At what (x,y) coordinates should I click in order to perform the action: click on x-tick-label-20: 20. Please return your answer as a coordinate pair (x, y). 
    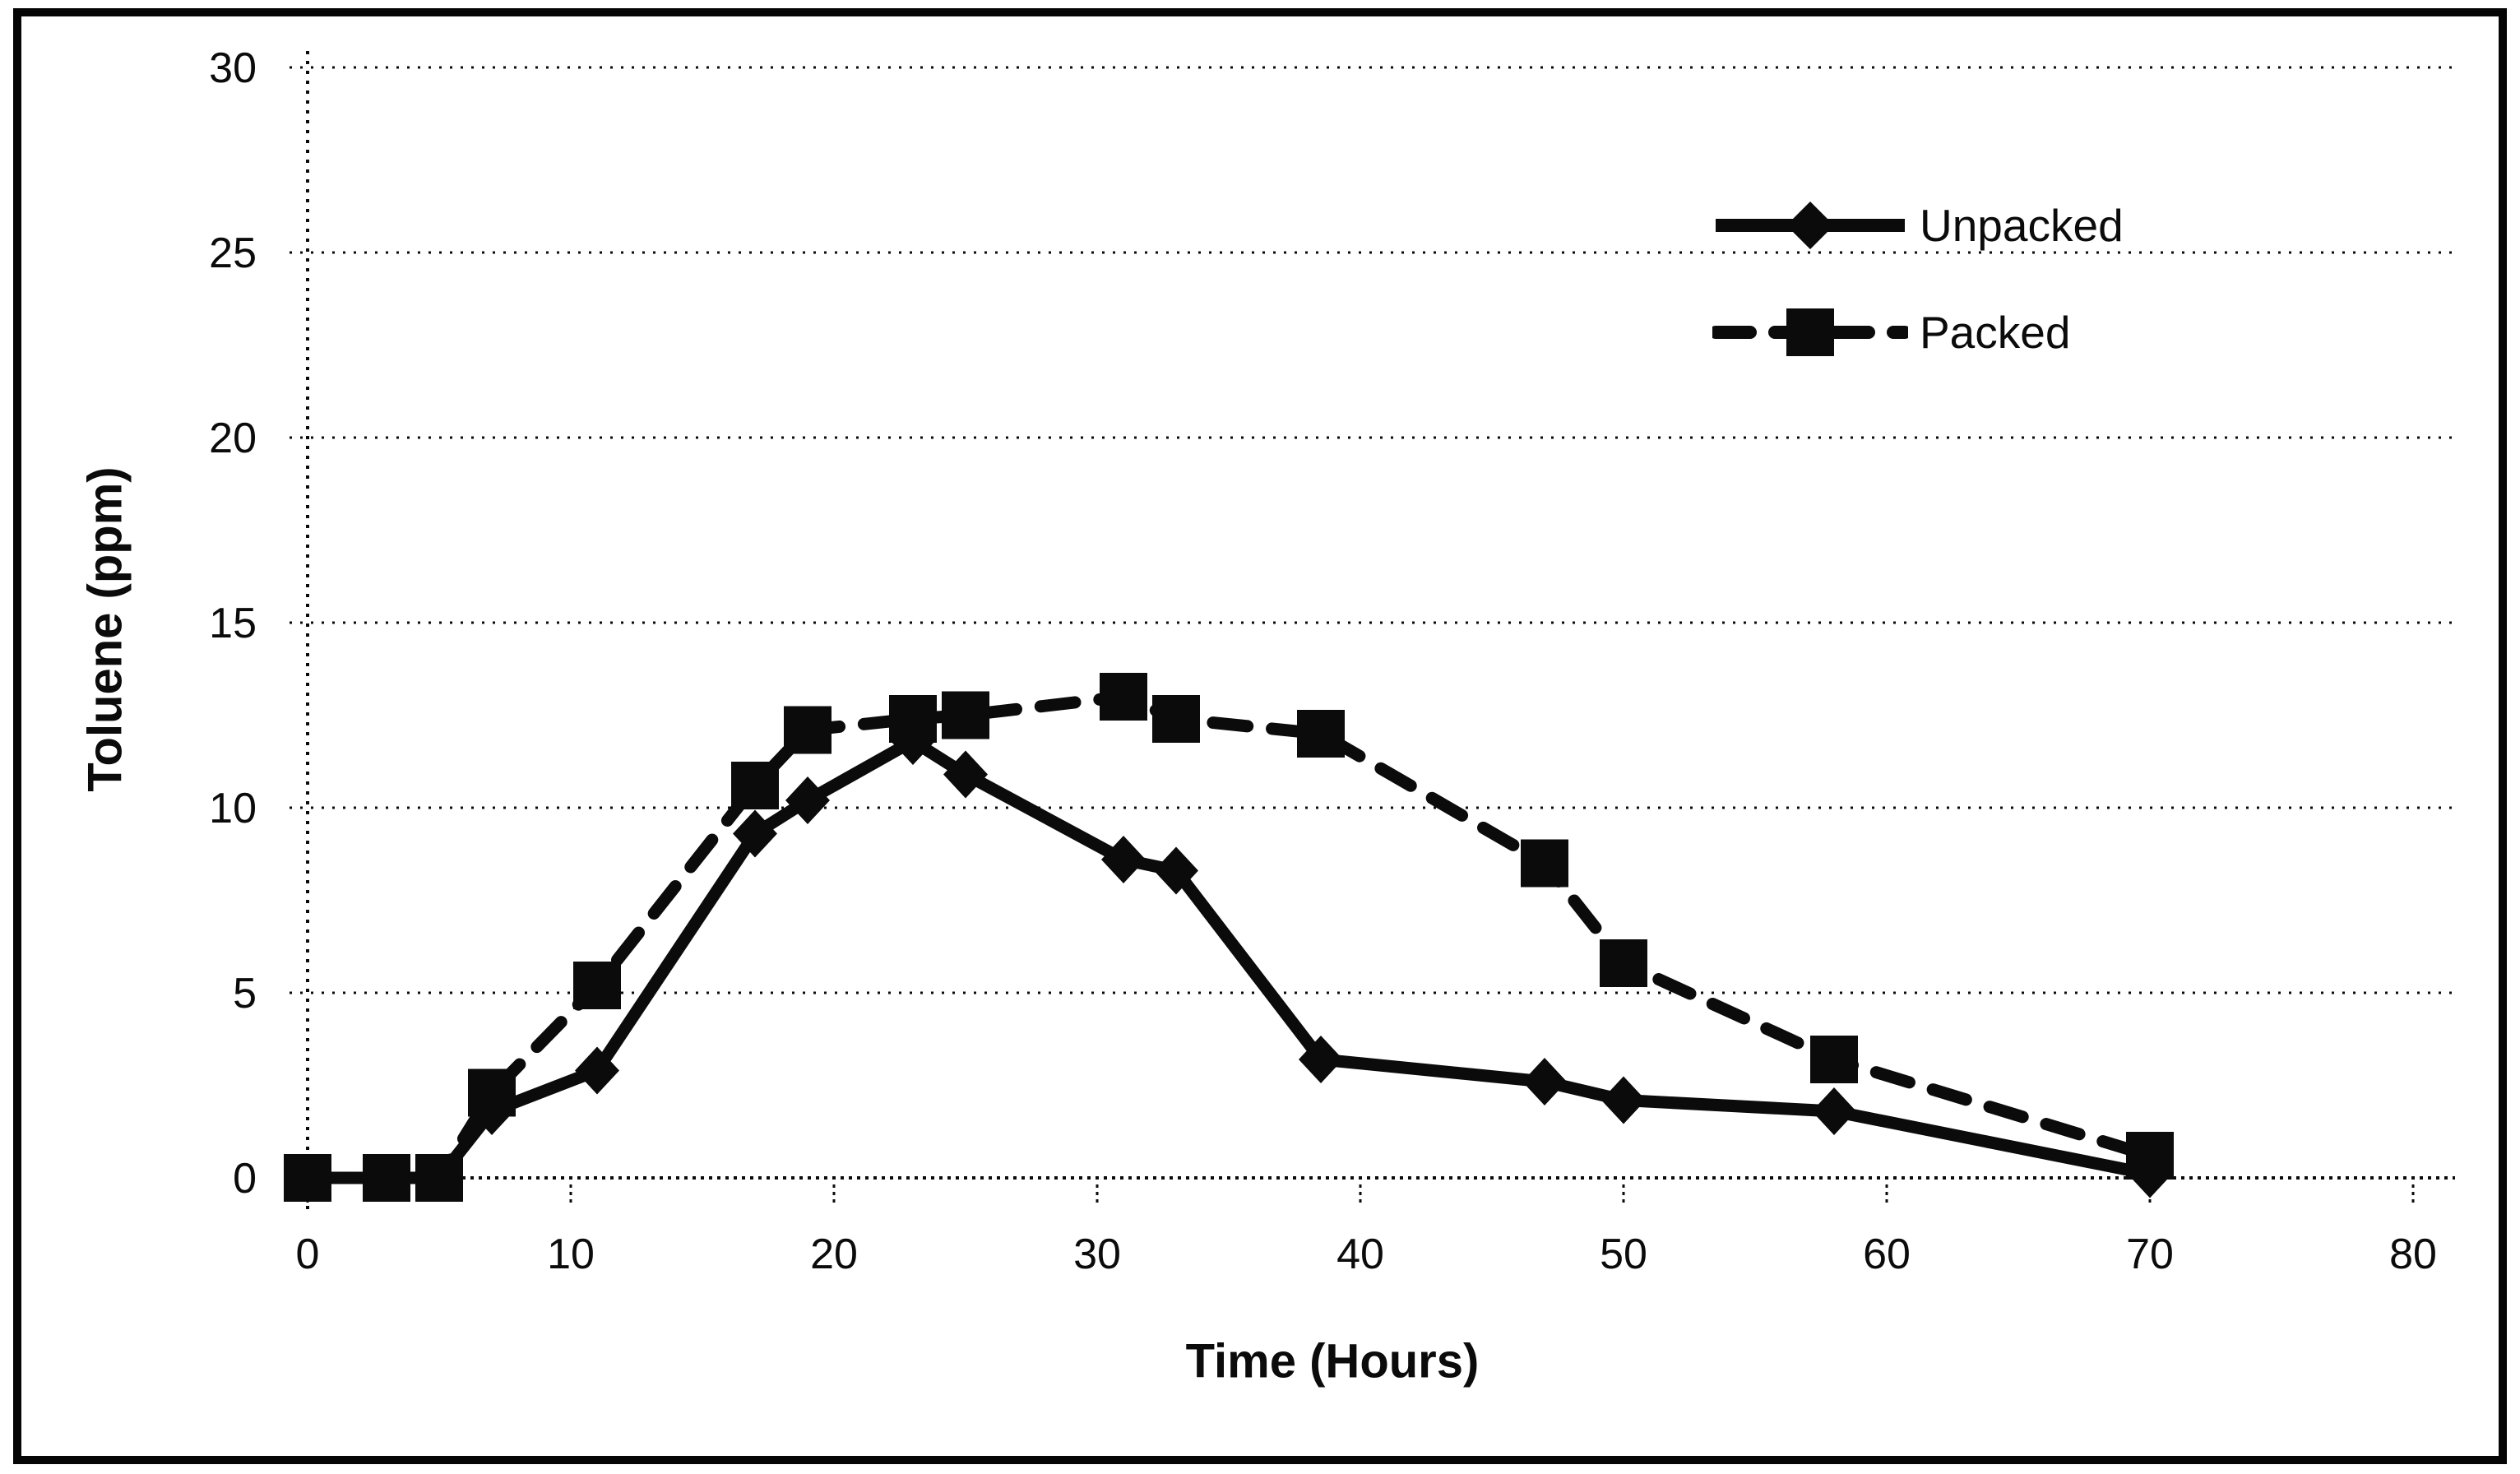
    Looking at the image, I should click on (834, 1254).